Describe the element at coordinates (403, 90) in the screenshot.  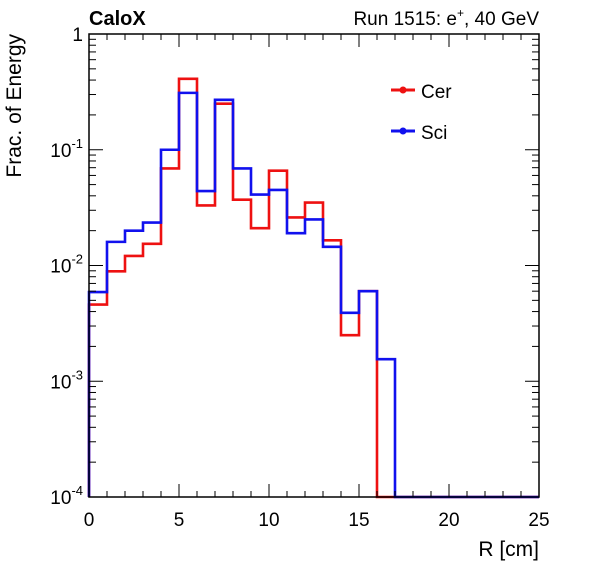
I see `legend-cer-marker` at that location.